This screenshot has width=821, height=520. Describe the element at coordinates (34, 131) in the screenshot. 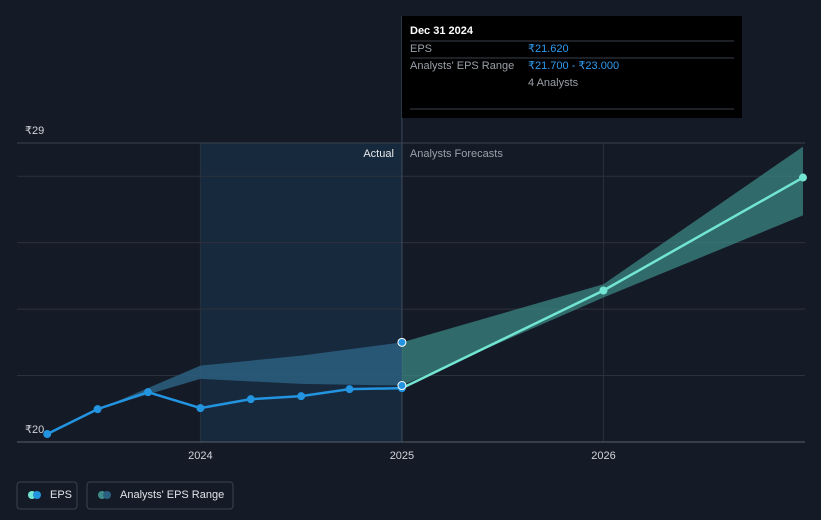

I see `y-tick-label: ₹29` at that location.